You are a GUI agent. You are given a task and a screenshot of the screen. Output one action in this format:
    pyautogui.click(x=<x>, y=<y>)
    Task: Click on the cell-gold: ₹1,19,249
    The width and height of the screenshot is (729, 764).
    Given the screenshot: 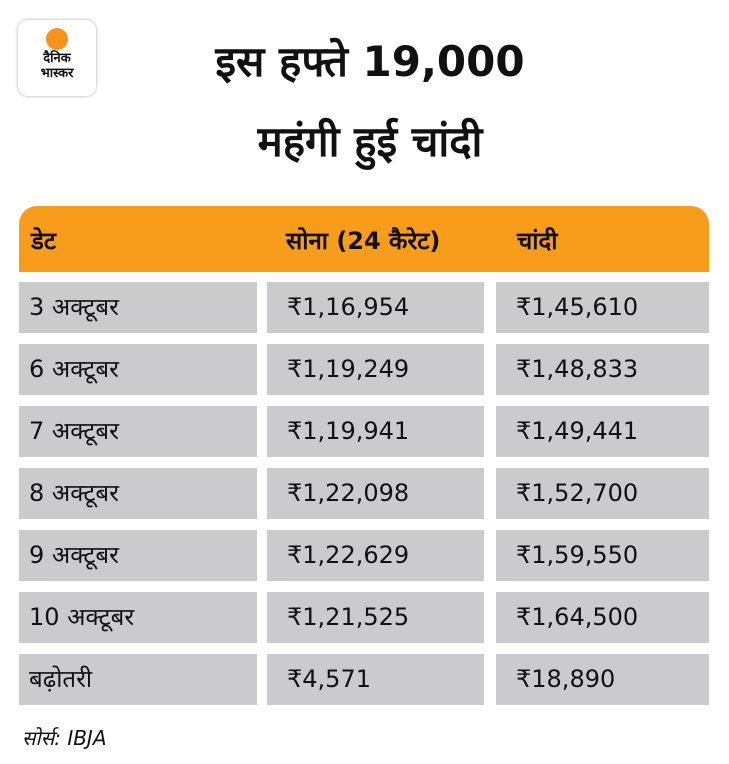 What is the action you would take?
    pyautogui.click(x=375, y=369)
    